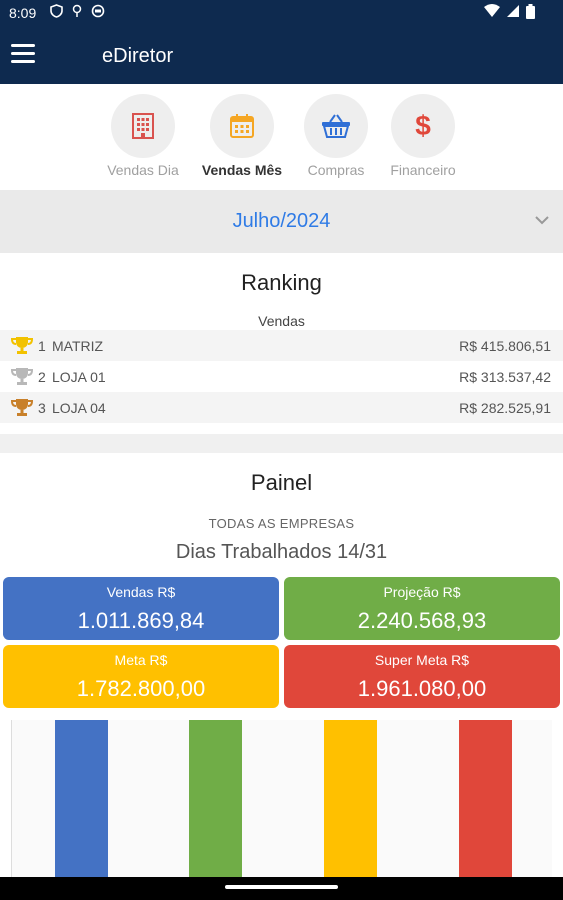 This screenshot has height=900, width=563. Describe the element at coordinates (281, 13) in the screenshot. I see `status-bar: 8:09` at that location.